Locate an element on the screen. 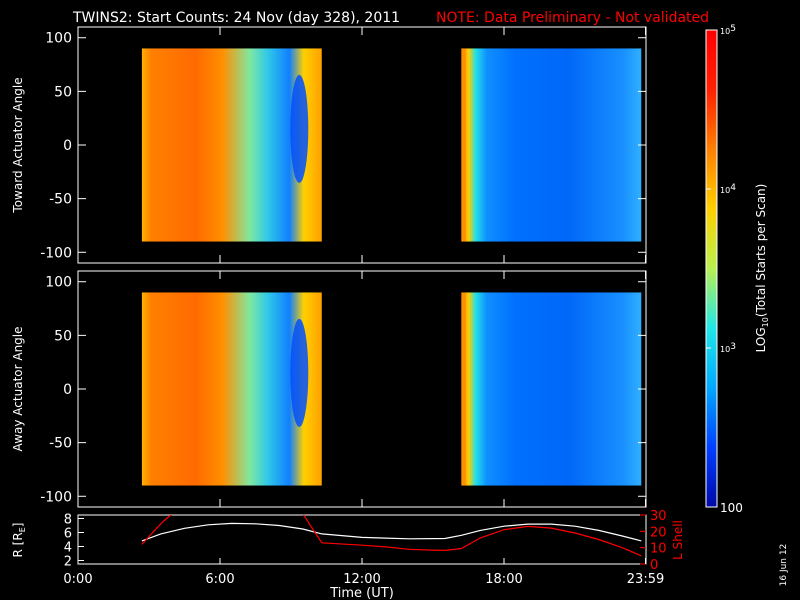  orbit-right-ytick-label: 10 is located at coordinates (658, 549).